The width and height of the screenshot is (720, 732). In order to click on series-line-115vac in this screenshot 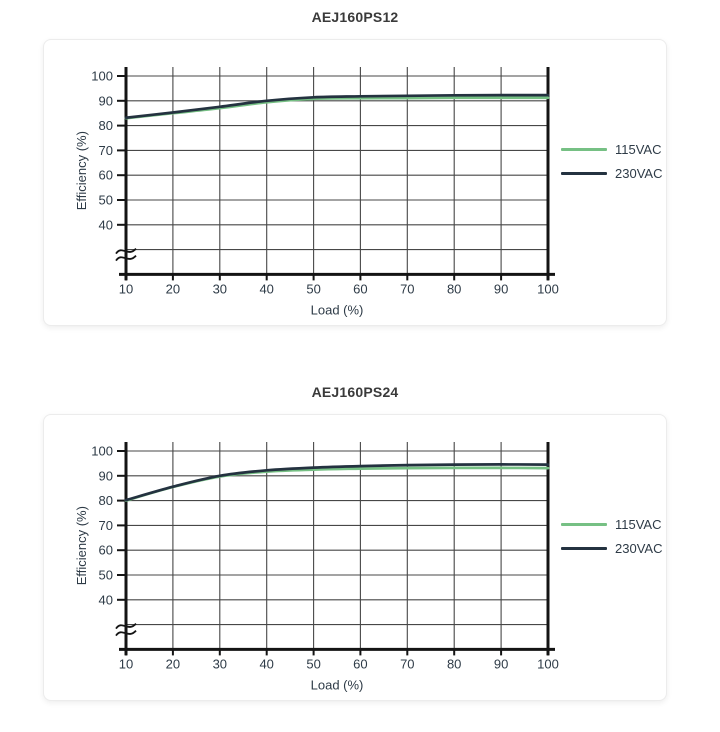, I will do `click(337, 484)`.